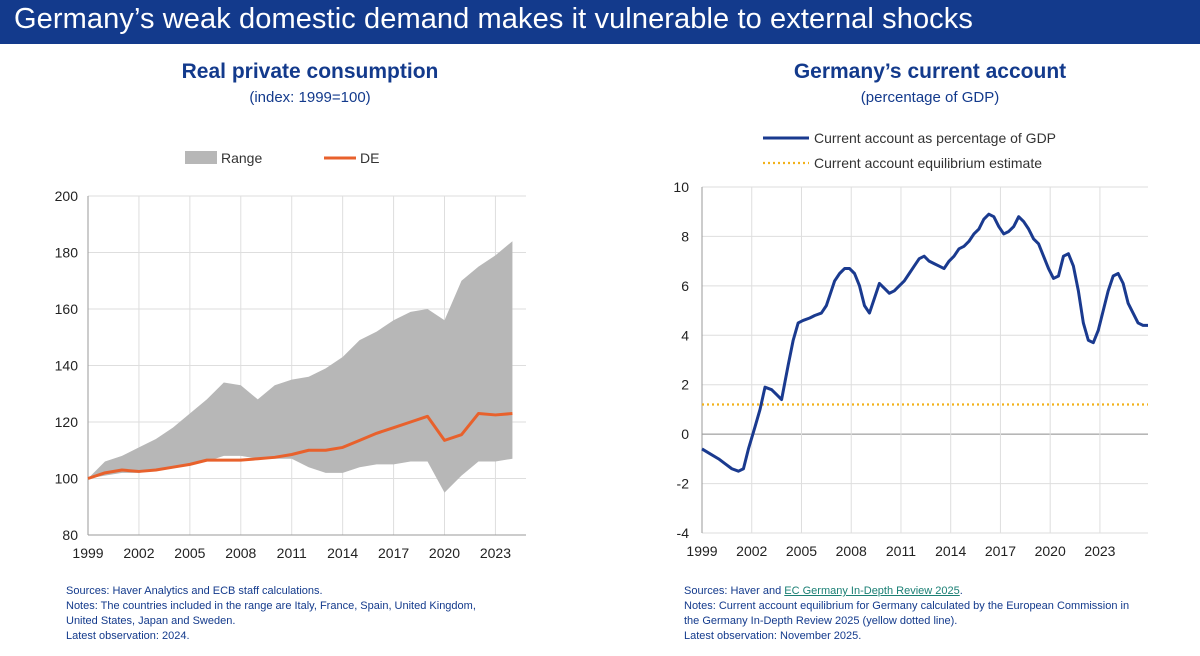 This screenshot has height=656, width=1200. I want to click on y-tick-label: -4, so click(683, 533).